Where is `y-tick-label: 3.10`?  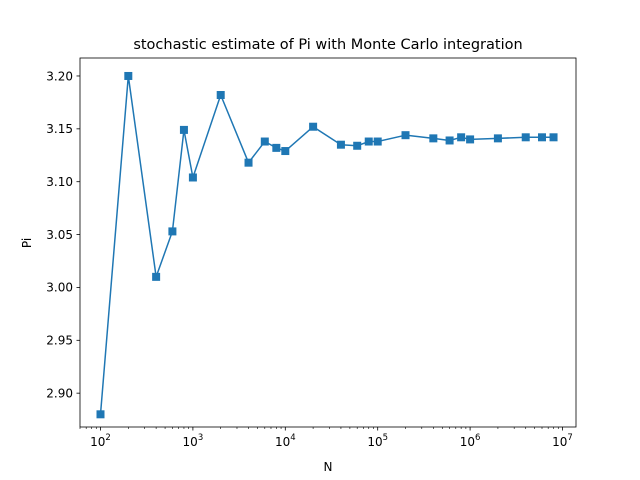
y-tick-label: 3.10 is located at coordinates (59, 182).